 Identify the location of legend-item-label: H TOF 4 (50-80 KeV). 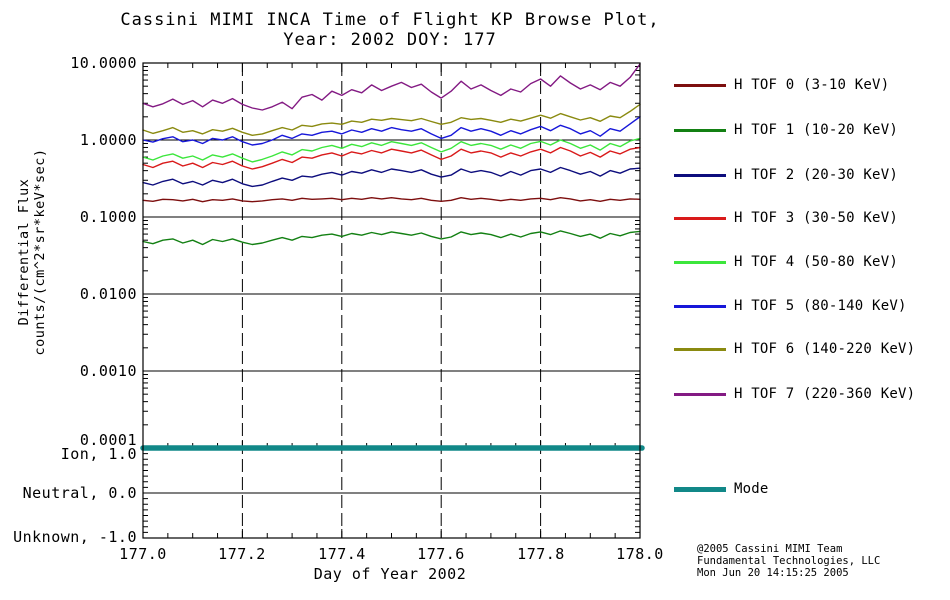
(816, 262).